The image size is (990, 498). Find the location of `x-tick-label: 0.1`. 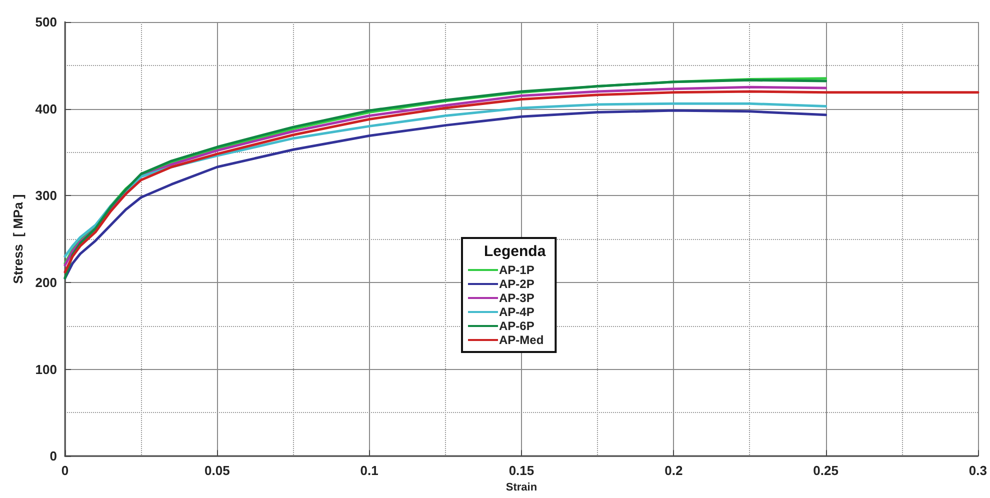

x-tick-label: 0.1 is located at coordinates (369, 470).